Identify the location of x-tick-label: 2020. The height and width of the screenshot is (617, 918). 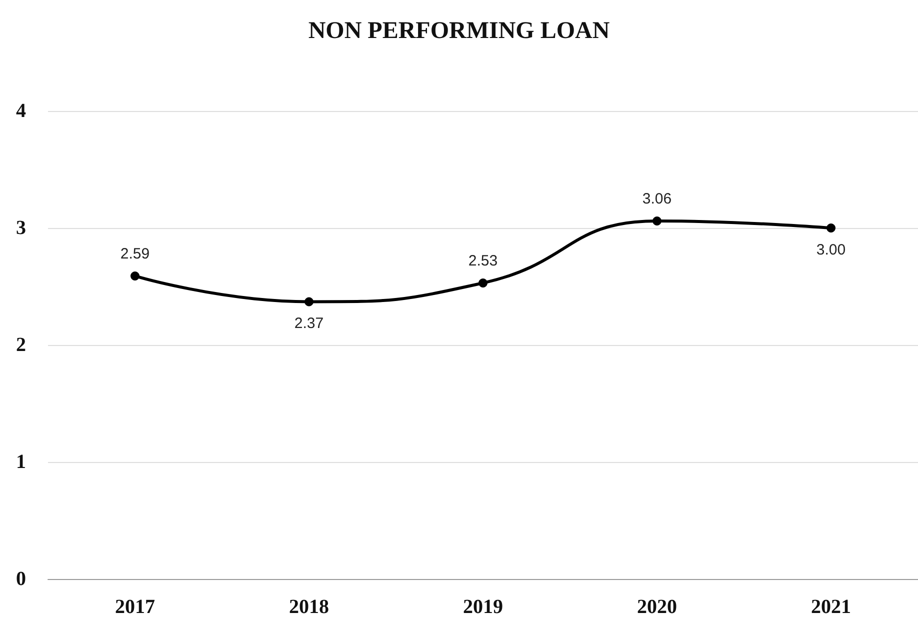
(657, 606).